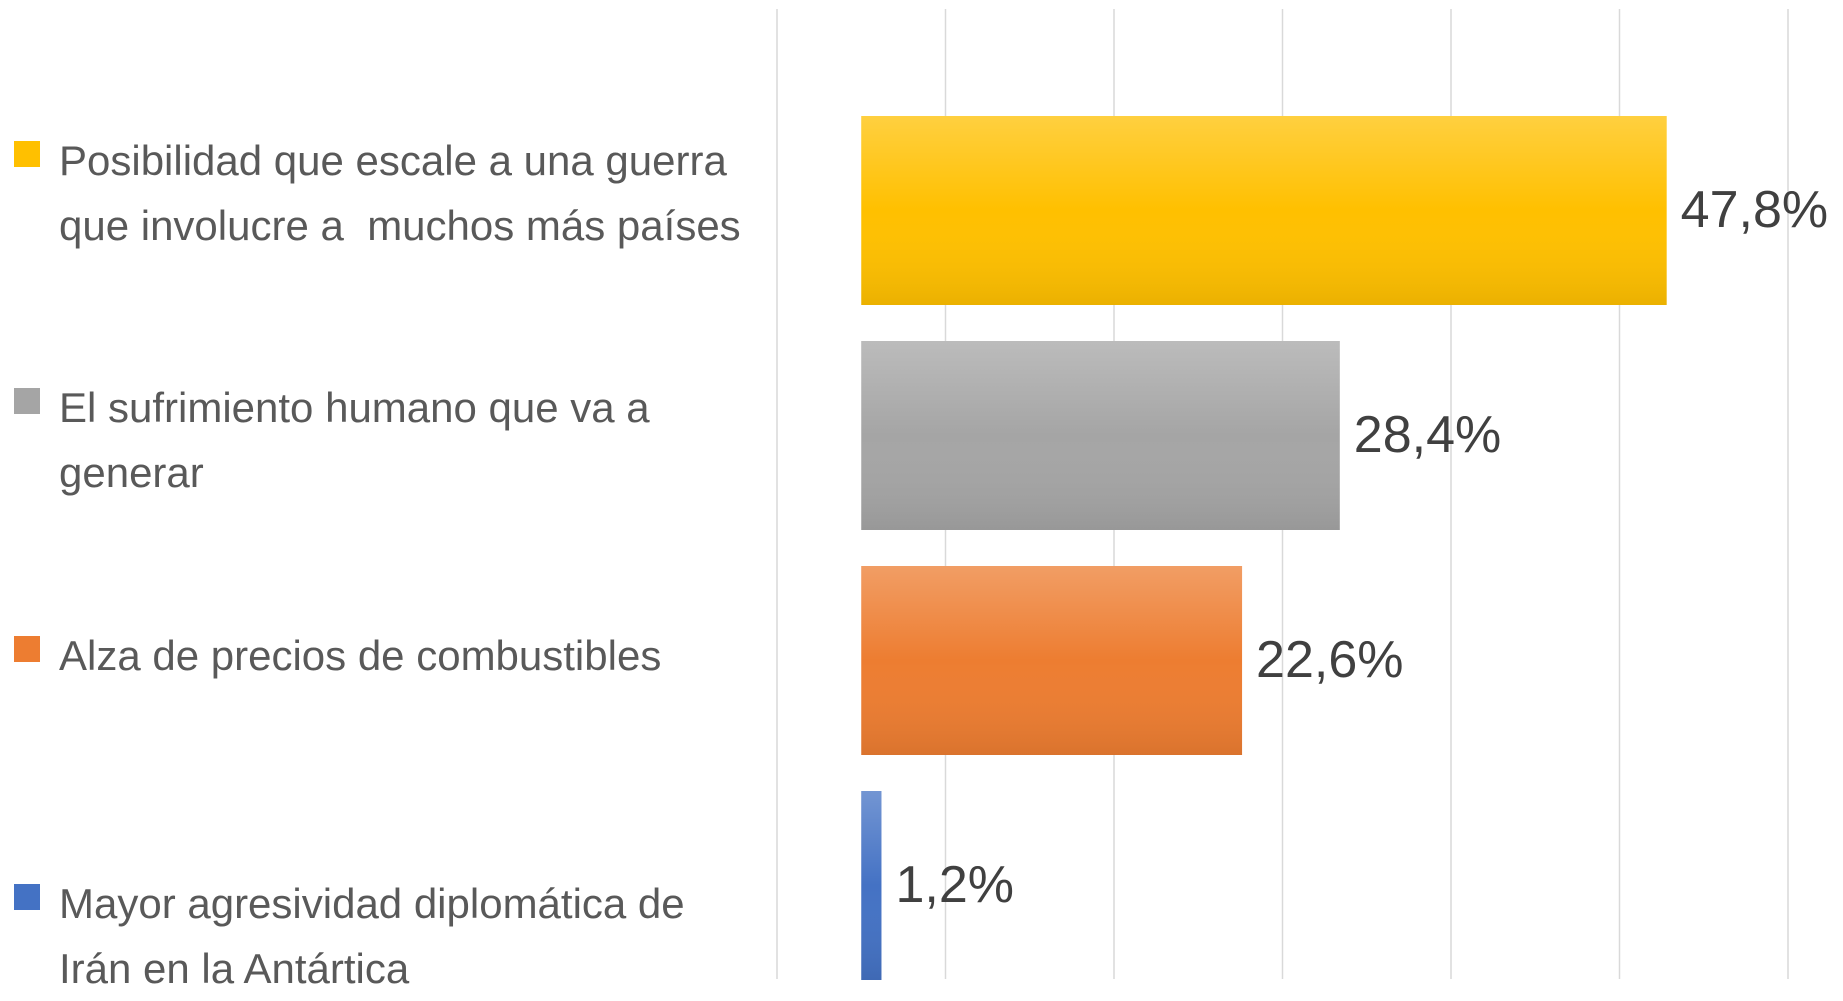 This screenshot has height=1001, width=1843. What do you see at coordinates (1754, 210) in the screenshot?
I see `value-label: 47,8%` at bounding box center [1754, 210].